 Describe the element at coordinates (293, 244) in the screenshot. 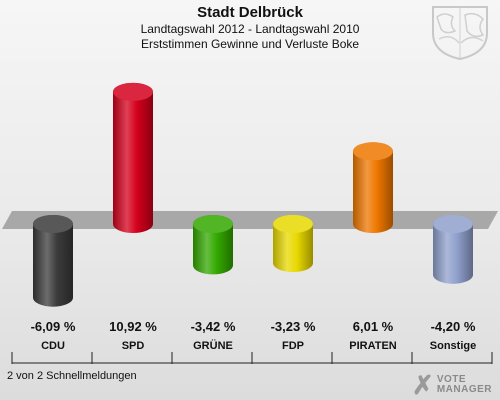

I see `bar-fdp` at that location.